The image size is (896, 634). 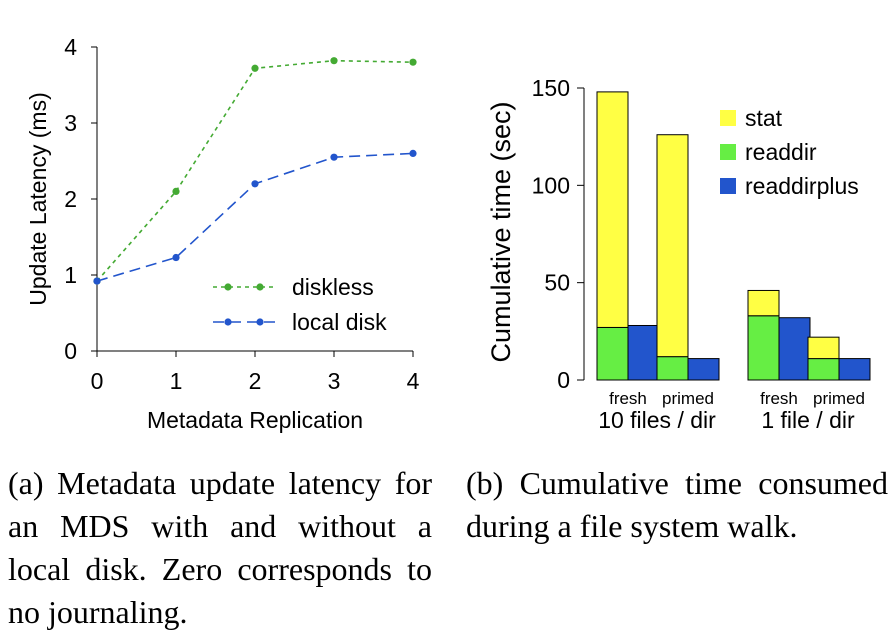 What do you see at coordinates (339, 322) in the screenshot?
I see `legend-label: local disk` at bounding box center [339, 322].